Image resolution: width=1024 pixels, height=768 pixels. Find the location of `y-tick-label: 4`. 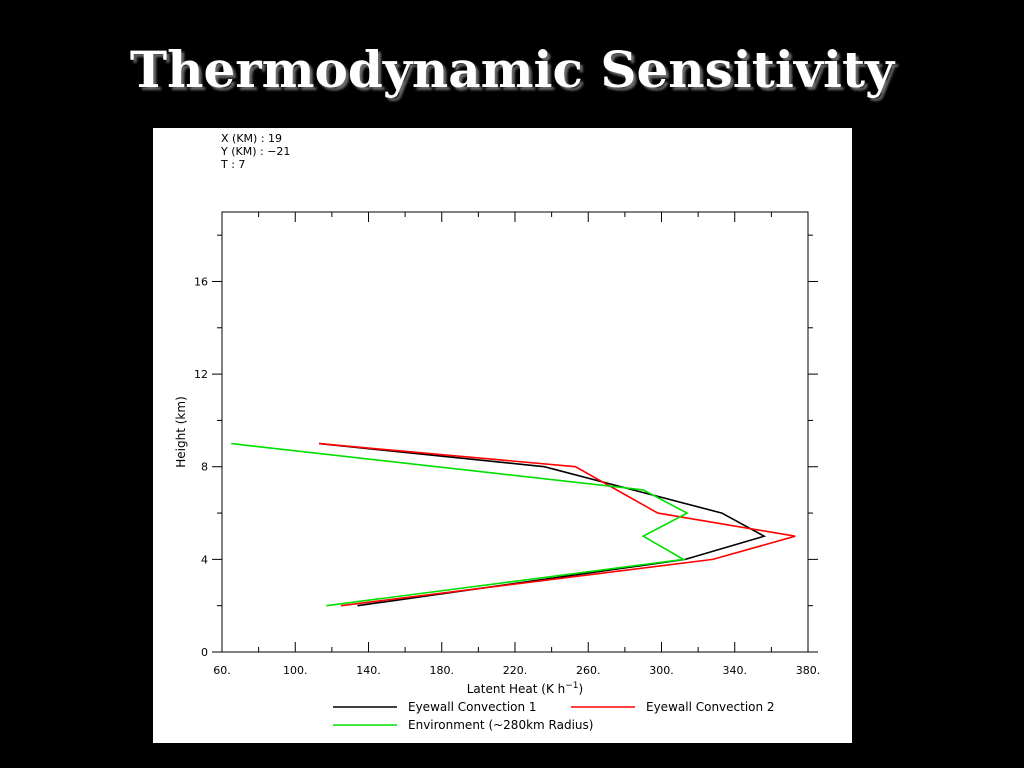

y-tick-label: 4 is located at coordinates (204, 559).